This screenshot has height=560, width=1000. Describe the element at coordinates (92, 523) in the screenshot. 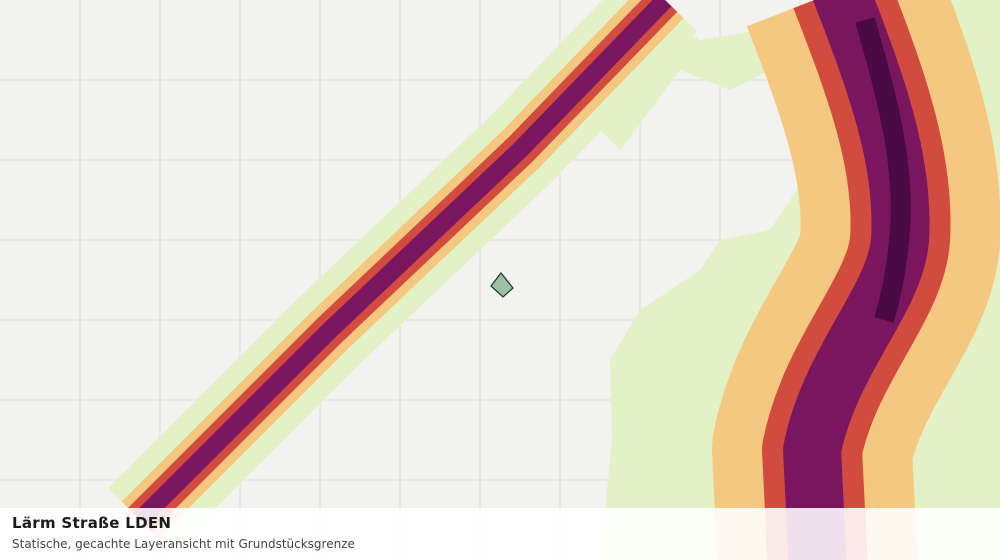

I see `layer-title: Lärm Straße LDEN` at that location.